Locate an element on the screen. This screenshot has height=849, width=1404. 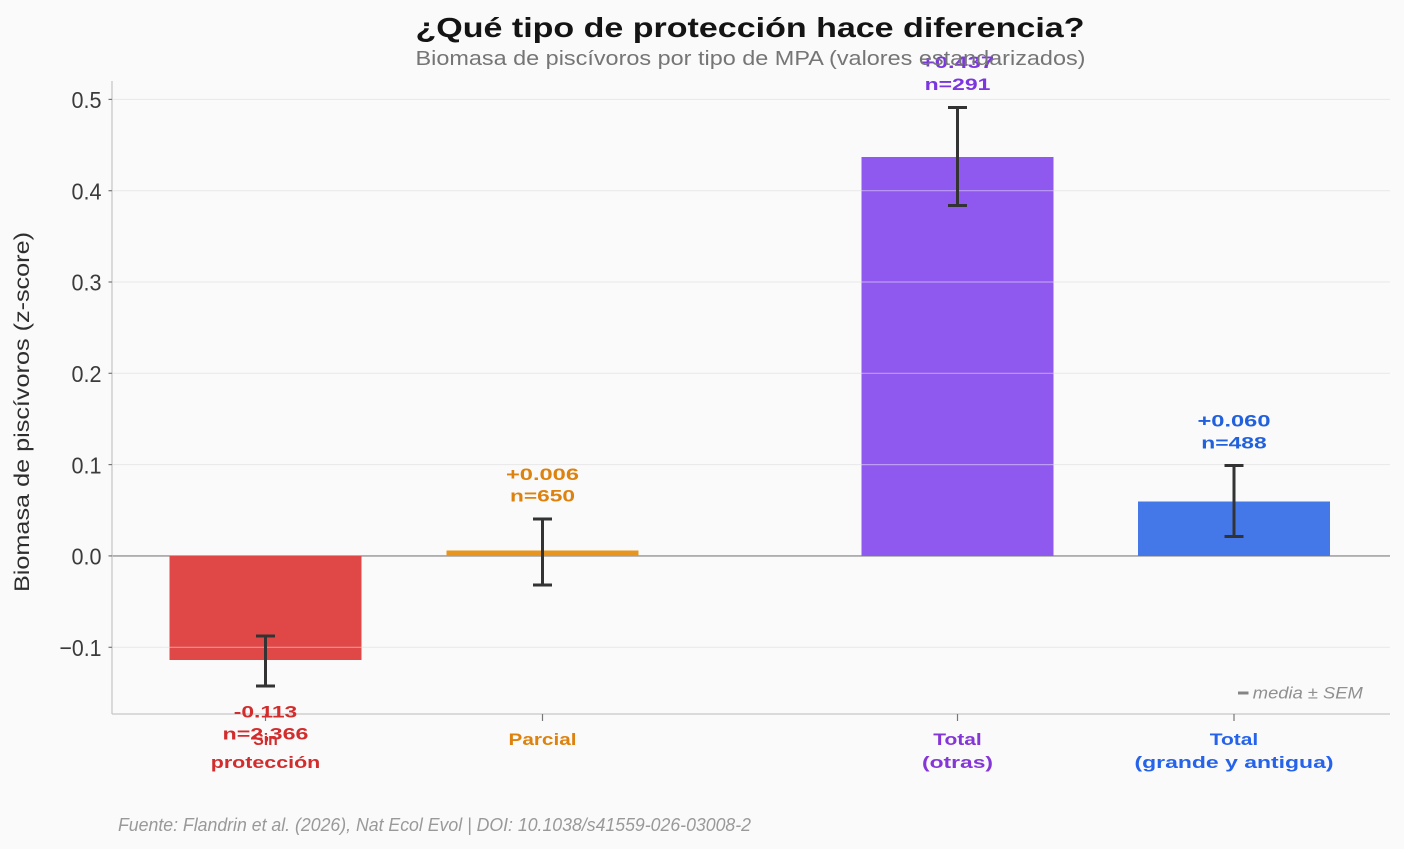
svg-text: (otras) is located at coordinates (957, 762).